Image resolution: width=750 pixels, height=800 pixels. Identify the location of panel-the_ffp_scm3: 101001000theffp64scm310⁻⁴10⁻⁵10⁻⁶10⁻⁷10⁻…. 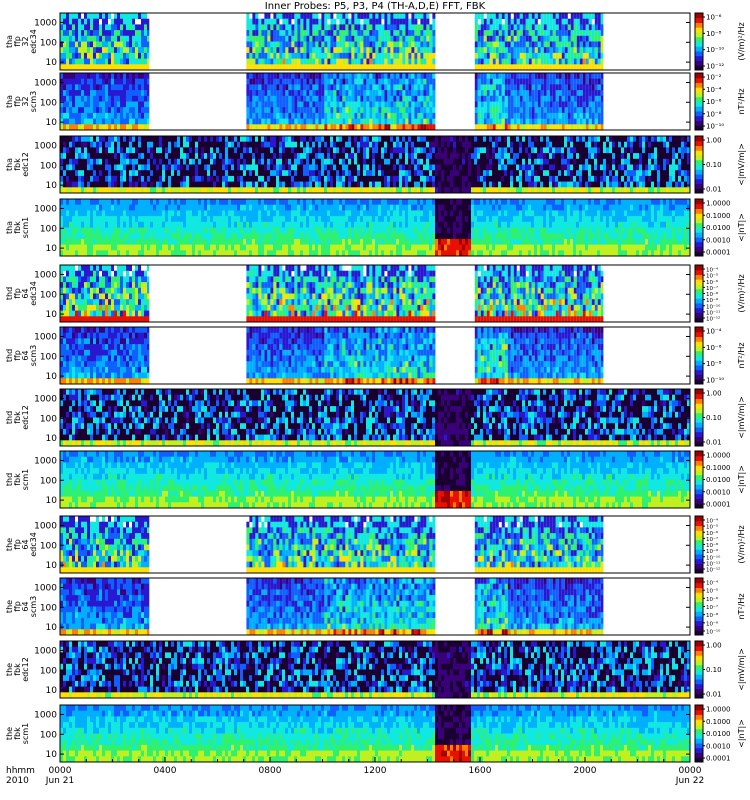
(375, 607).